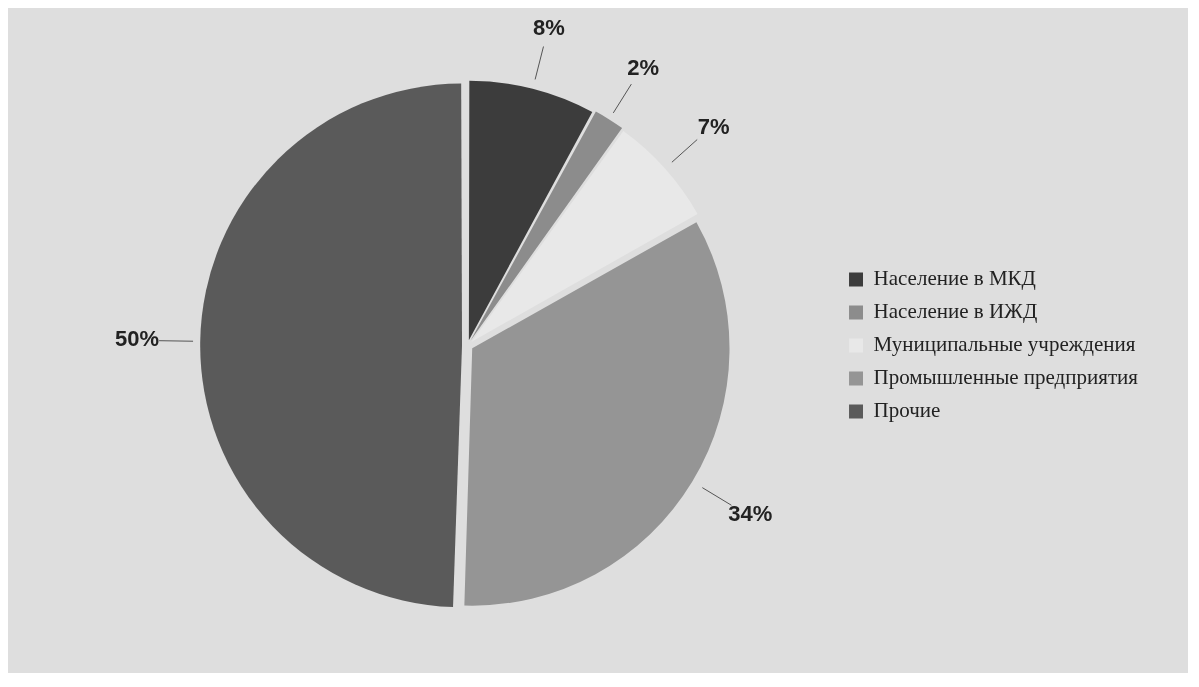 This screenshot has height=687, width=1199. What do you see at coordinates (907, 410) in the screenshot?
I see `legend-label: Прочие` at bounding box center [907, 410].